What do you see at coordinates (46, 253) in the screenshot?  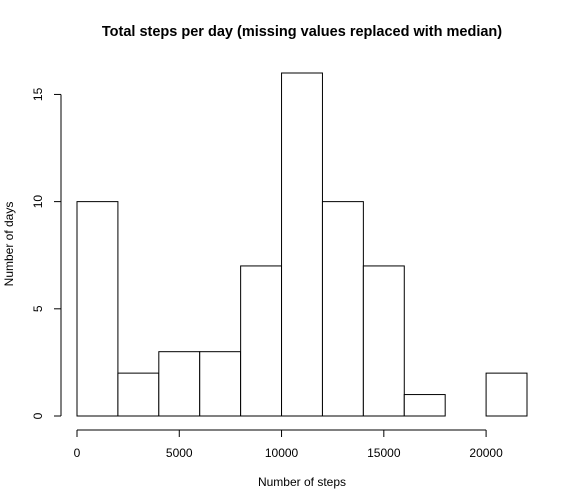 I see `y-axis: 0 5 10 15` at bounding box center [46, 253].